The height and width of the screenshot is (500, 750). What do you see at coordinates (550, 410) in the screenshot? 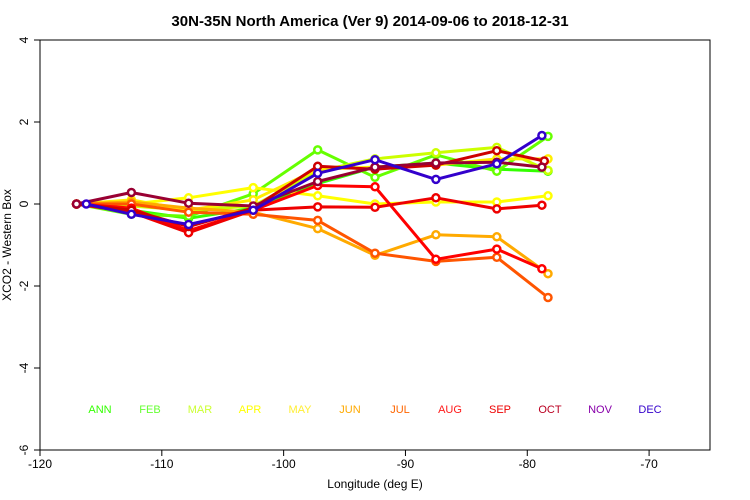
I see `legend-entry-oct: OCT` at bounding box center [550, 410].